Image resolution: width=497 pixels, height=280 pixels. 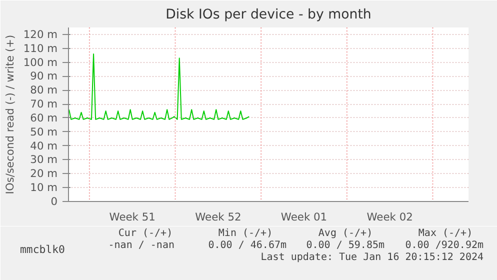 What do you see at coordinates (44, 131) in the screenshot?
I see `y-tick-label: 50 m` at bounding box center [44, 131].